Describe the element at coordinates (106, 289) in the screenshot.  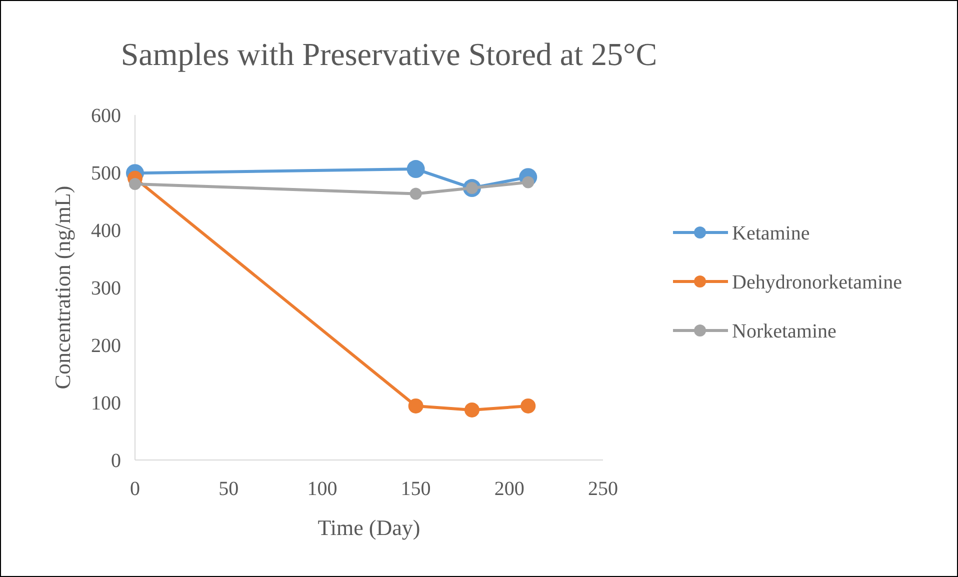
I see `y-tick-label: 300` at that location.